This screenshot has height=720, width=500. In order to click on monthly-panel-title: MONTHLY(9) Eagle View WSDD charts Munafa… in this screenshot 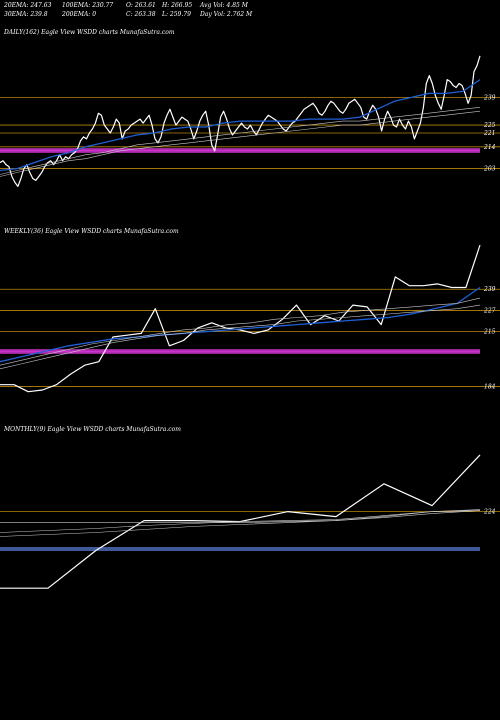, I will do `click(92, 429)`.